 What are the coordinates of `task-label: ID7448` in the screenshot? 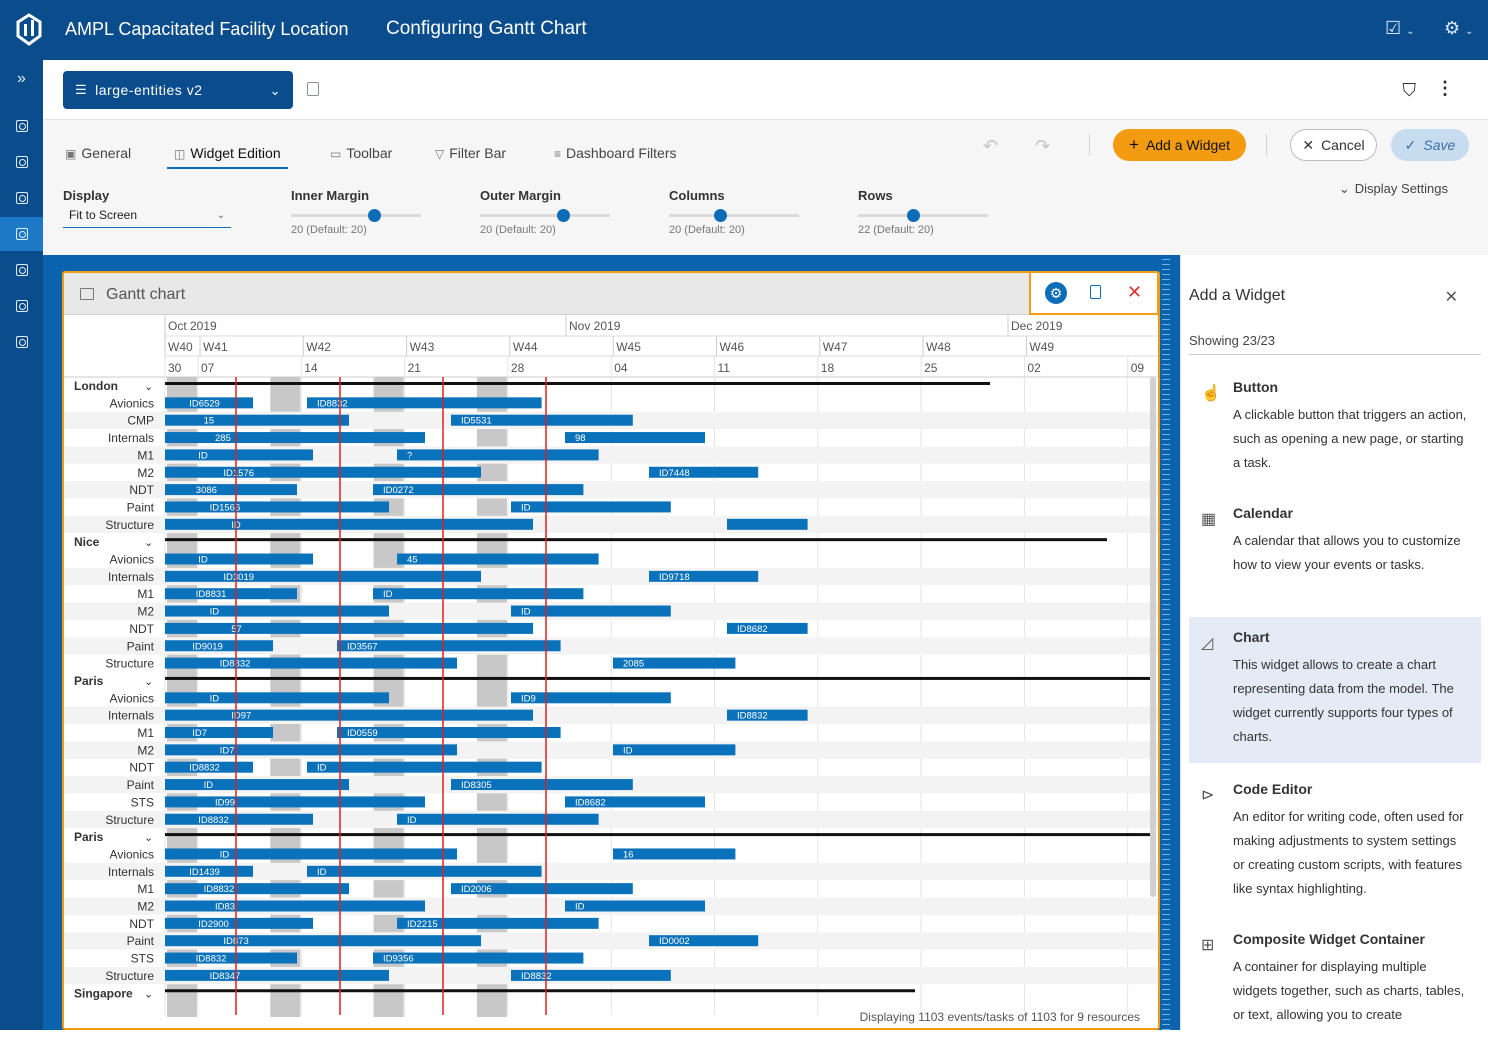 It's located at (674, 473).